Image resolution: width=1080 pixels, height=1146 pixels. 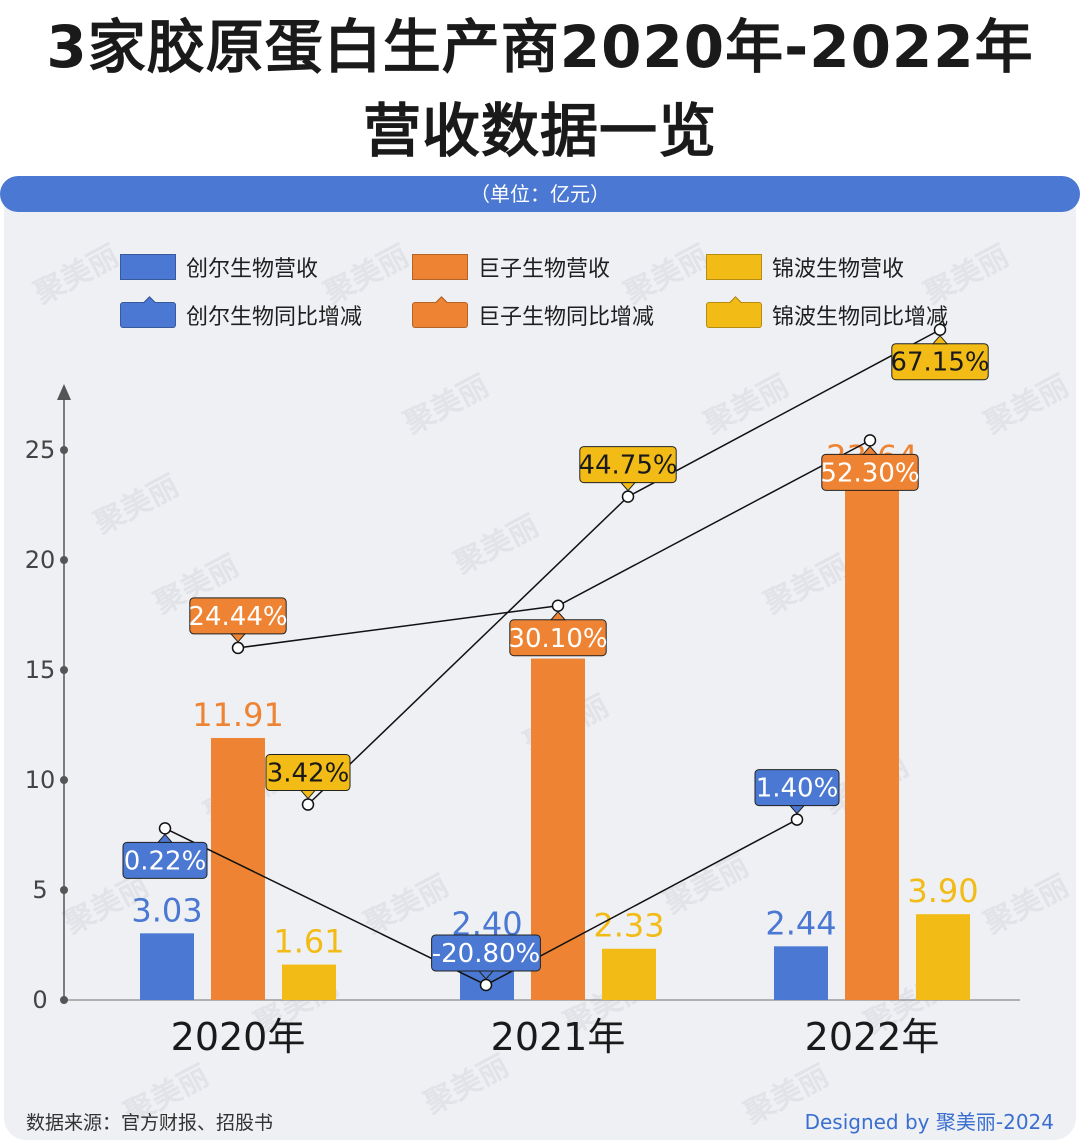 What do you see at coordinates (40, 780) in the screenshot?
I see `y-tick-label: 10` at bounding box center [40, 780].